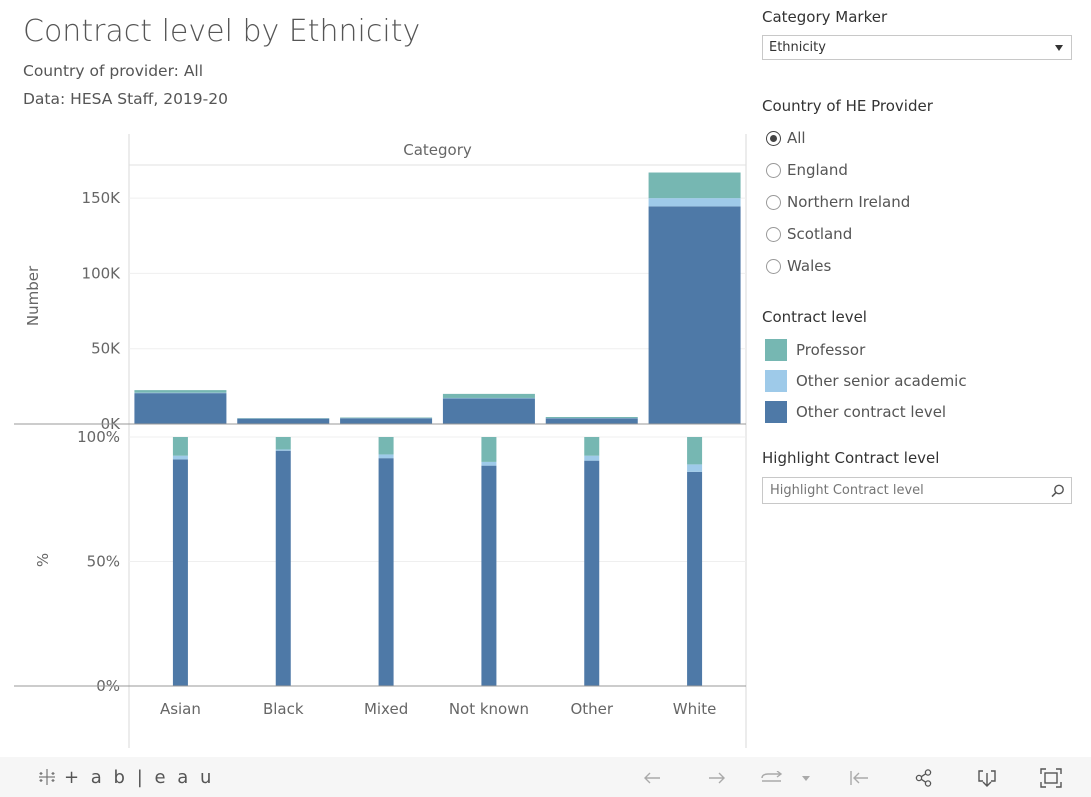 The height and width of the screenshot is (797, 1091). What do you see at coordinates (489, 709) in the screenshot?
I see `x-tick-label: Not known` at bounding box center [489, 709].